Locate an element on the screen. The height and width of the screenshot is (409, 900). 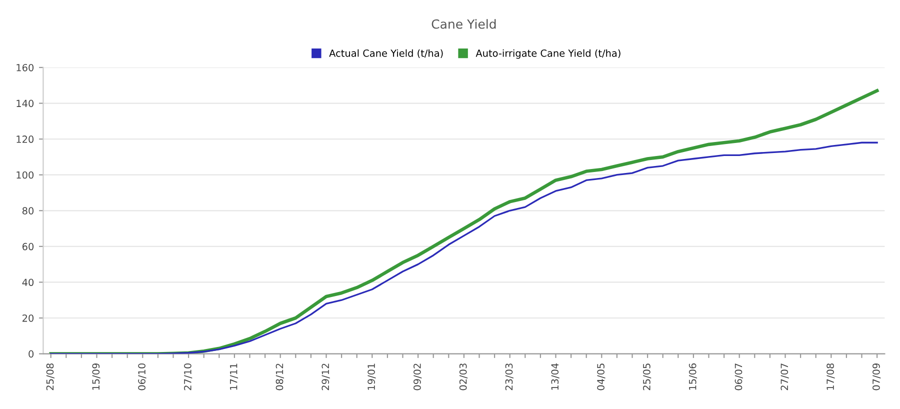
y-tick-label: 140 is located at coordinates (25, 104).